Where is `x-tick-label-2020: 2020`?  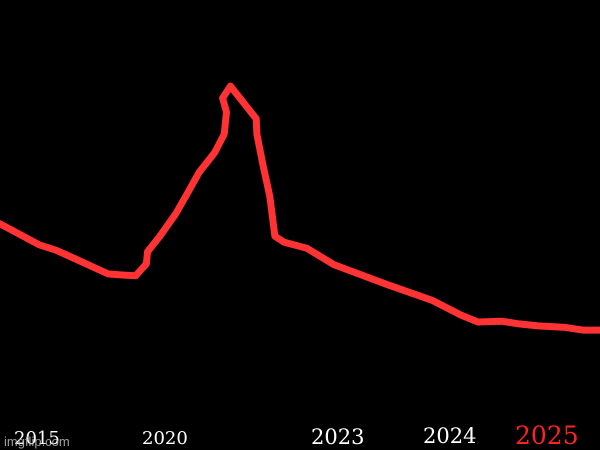 x-tick-label-2020: 2020 is located at coordinates (165, 438).